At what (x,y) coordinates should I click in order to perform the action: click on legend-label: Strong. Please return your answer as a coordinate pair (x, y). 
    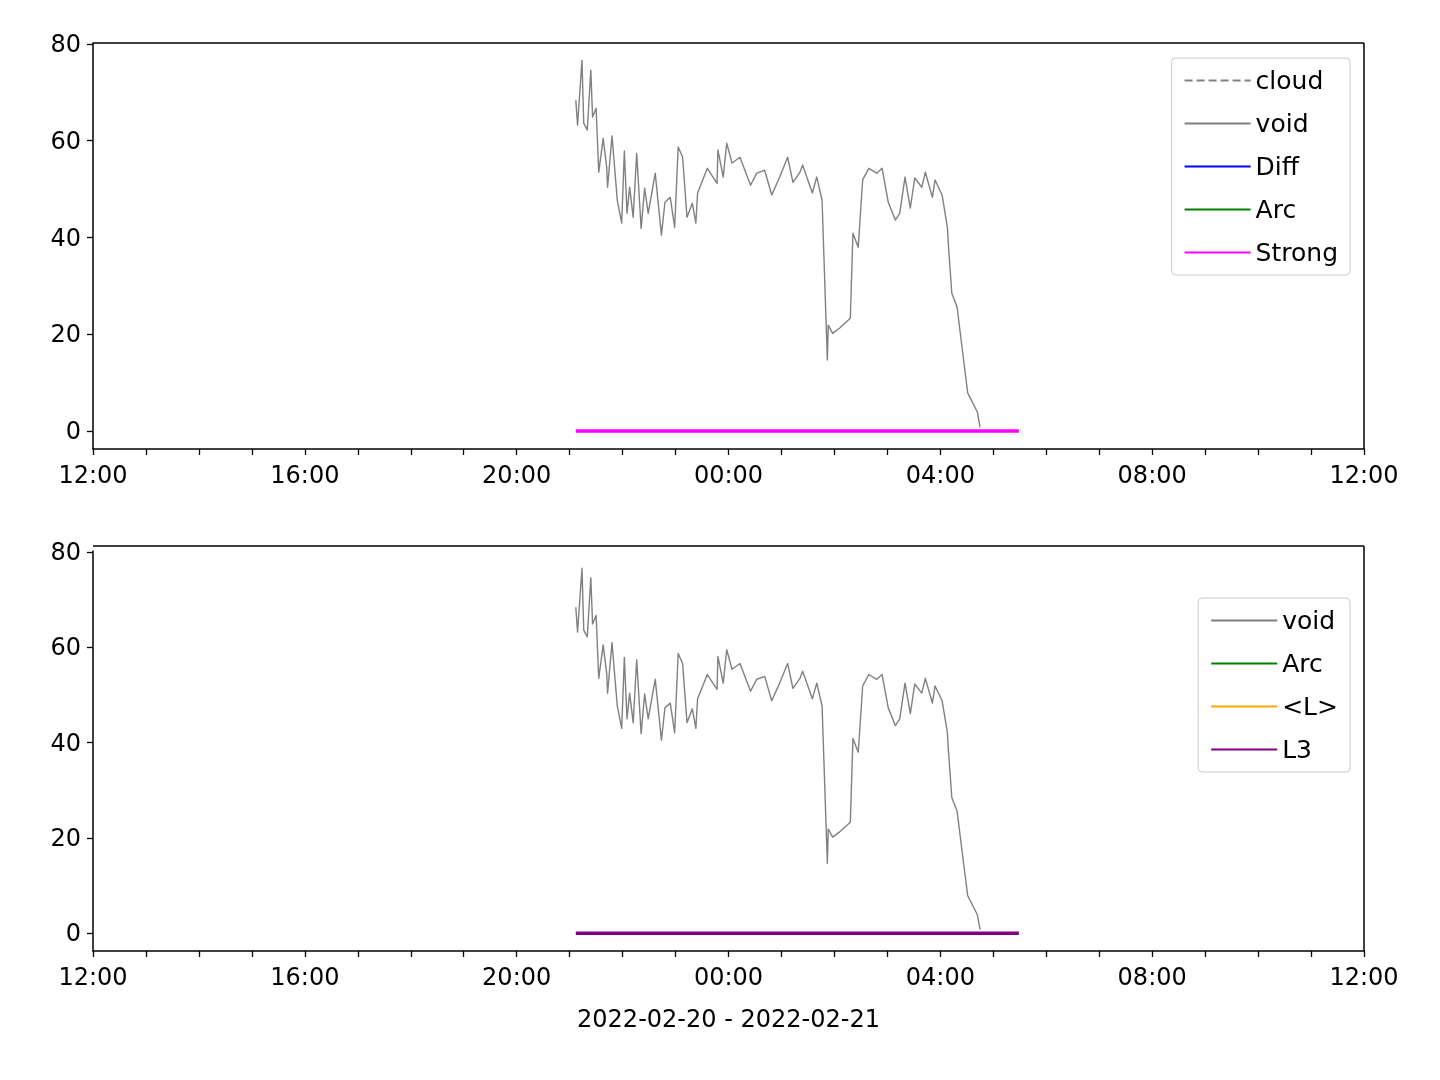
    Looking at the image, I should click on (1297, 252).